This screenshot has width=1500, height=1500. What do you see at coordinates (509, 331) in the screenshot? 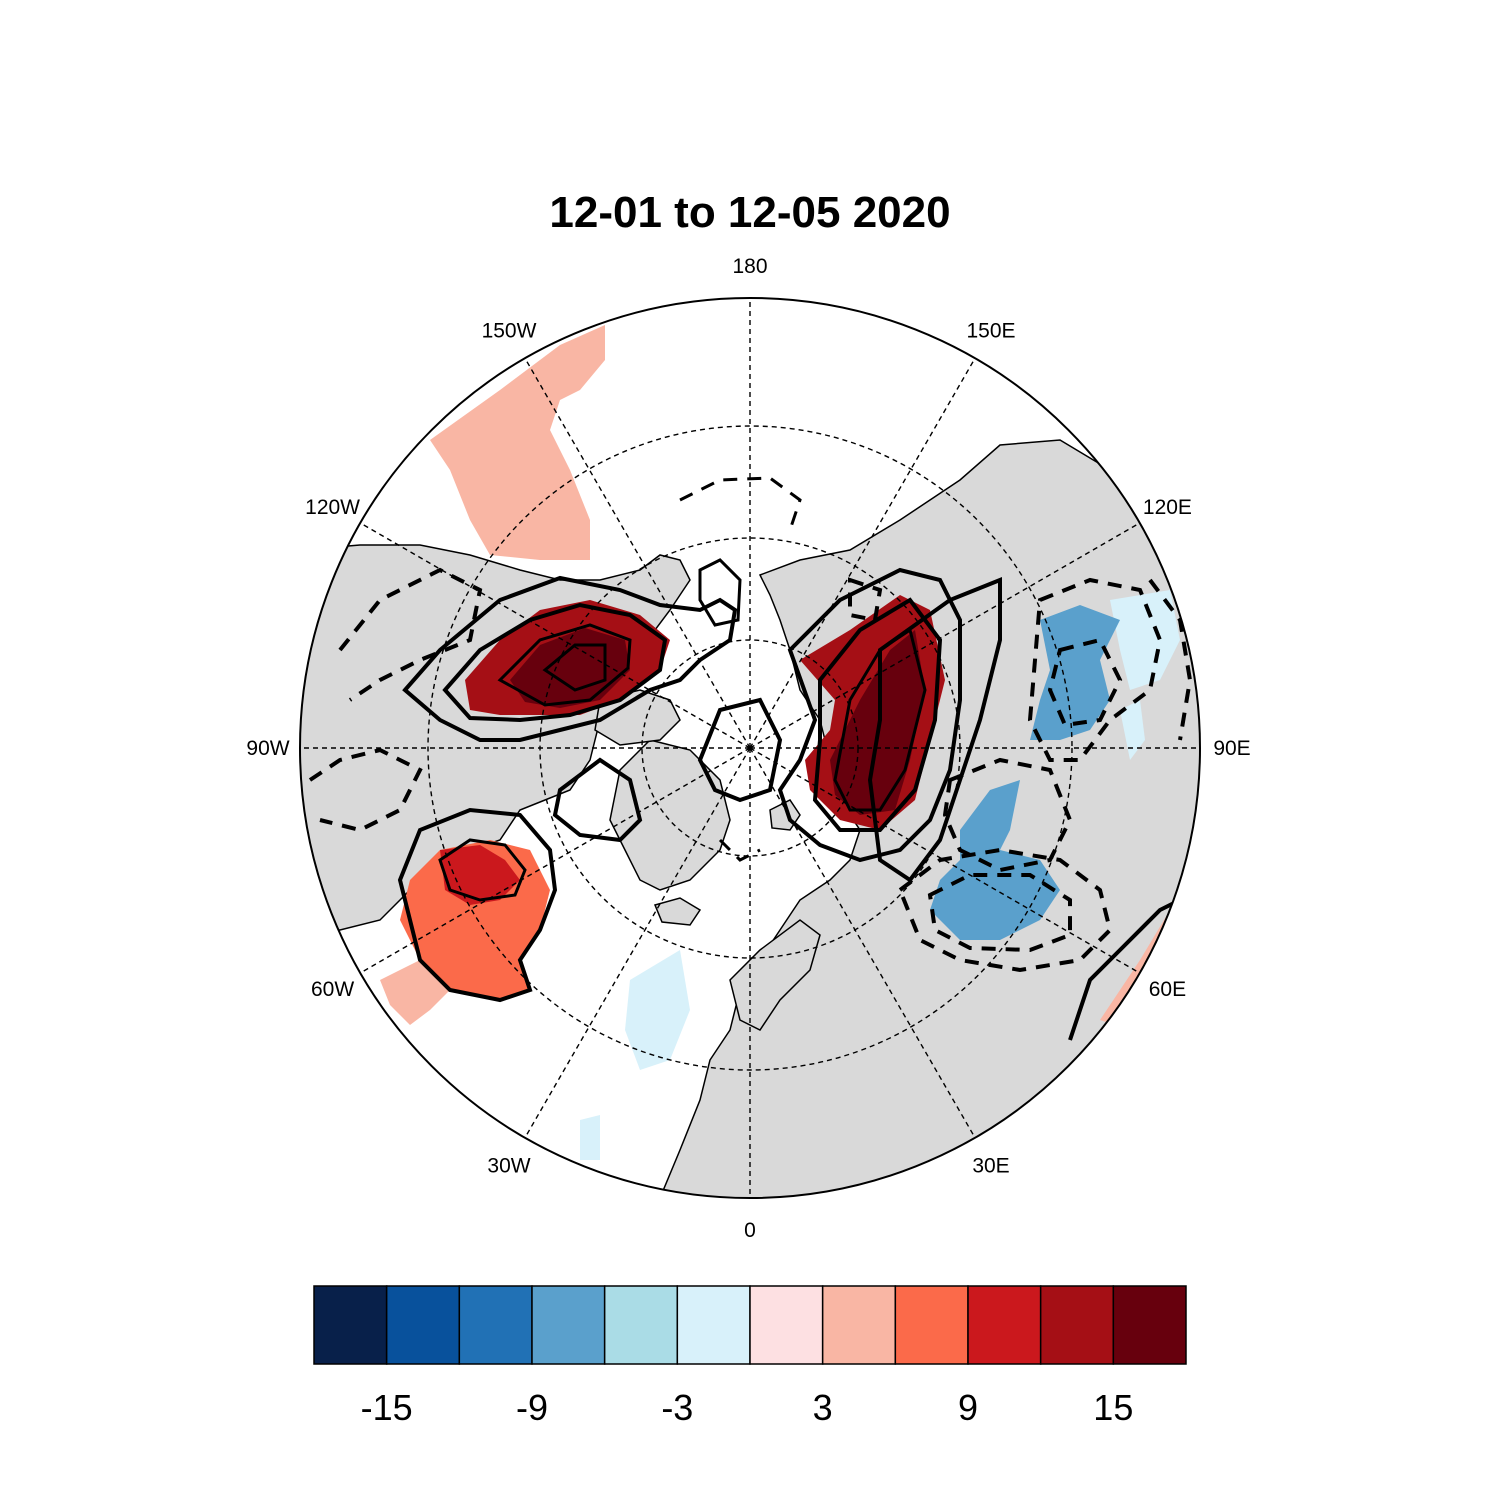
I see `longitude-label: 150W` at bounding box center [509, 331].